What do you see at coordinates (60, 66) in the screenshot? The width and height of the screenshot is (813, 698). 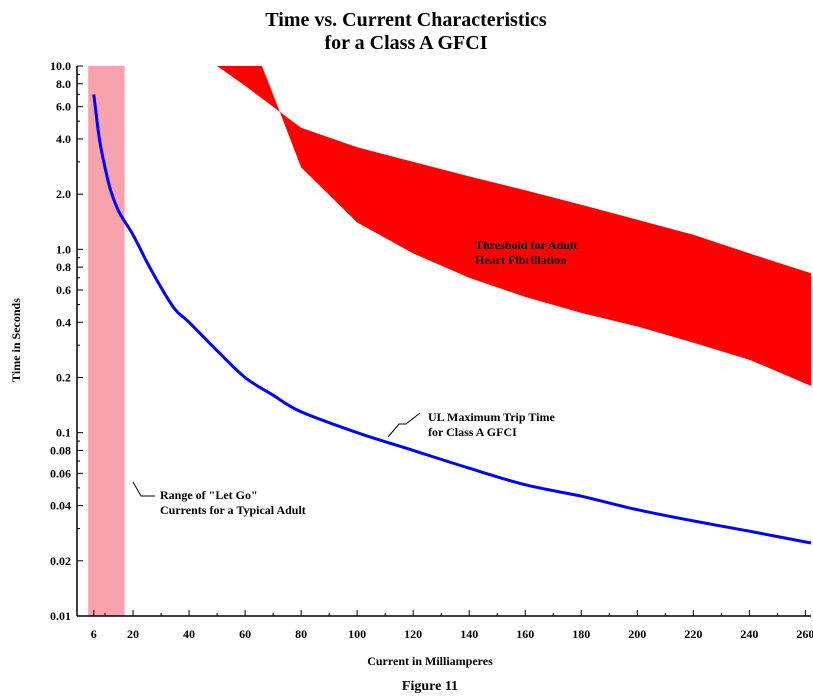 I see `y-tick-label: 10.0` at bounding box center [60, 66].